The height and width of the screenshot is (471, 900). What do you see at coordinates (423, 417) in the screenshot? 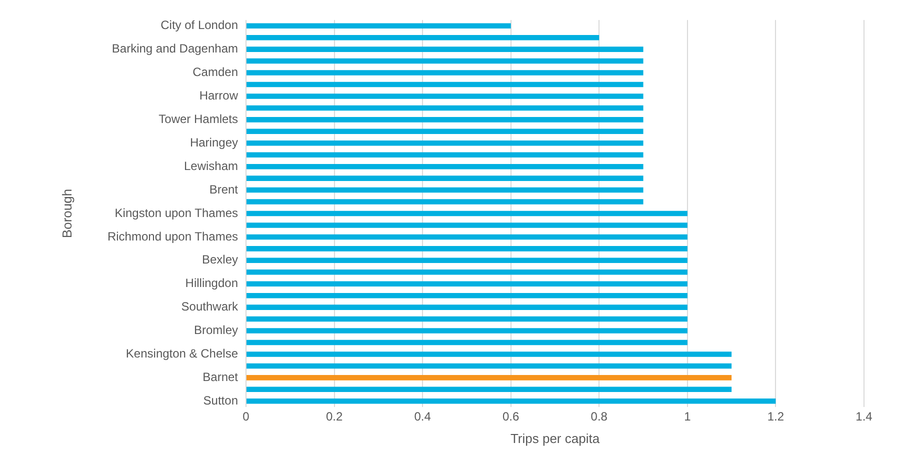
I see `x-tick-label: 0.4` at bounding box center [423, 417].